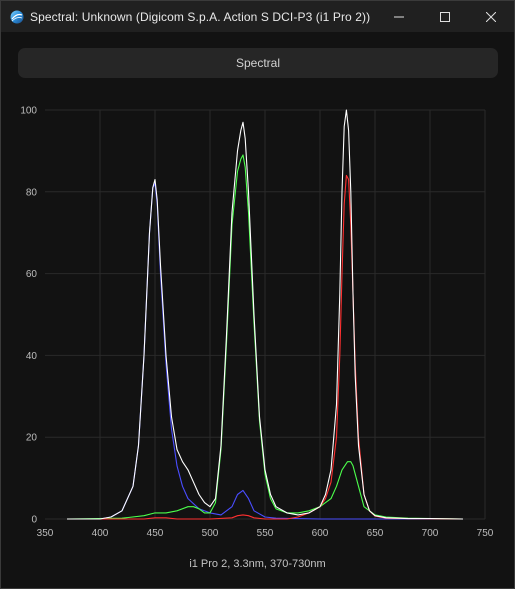 The image size is (515, 589). What do you see at coordinates (430, 533) in the screenshot?
I see `x-tick-label: 700` at bounding box center [430, 533].